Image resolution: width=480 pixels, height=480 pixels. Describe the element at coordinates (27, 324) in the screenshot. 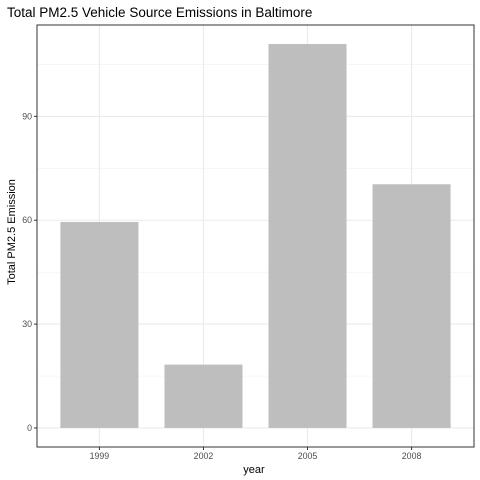

I see `y-tick-label: 30` at that location.